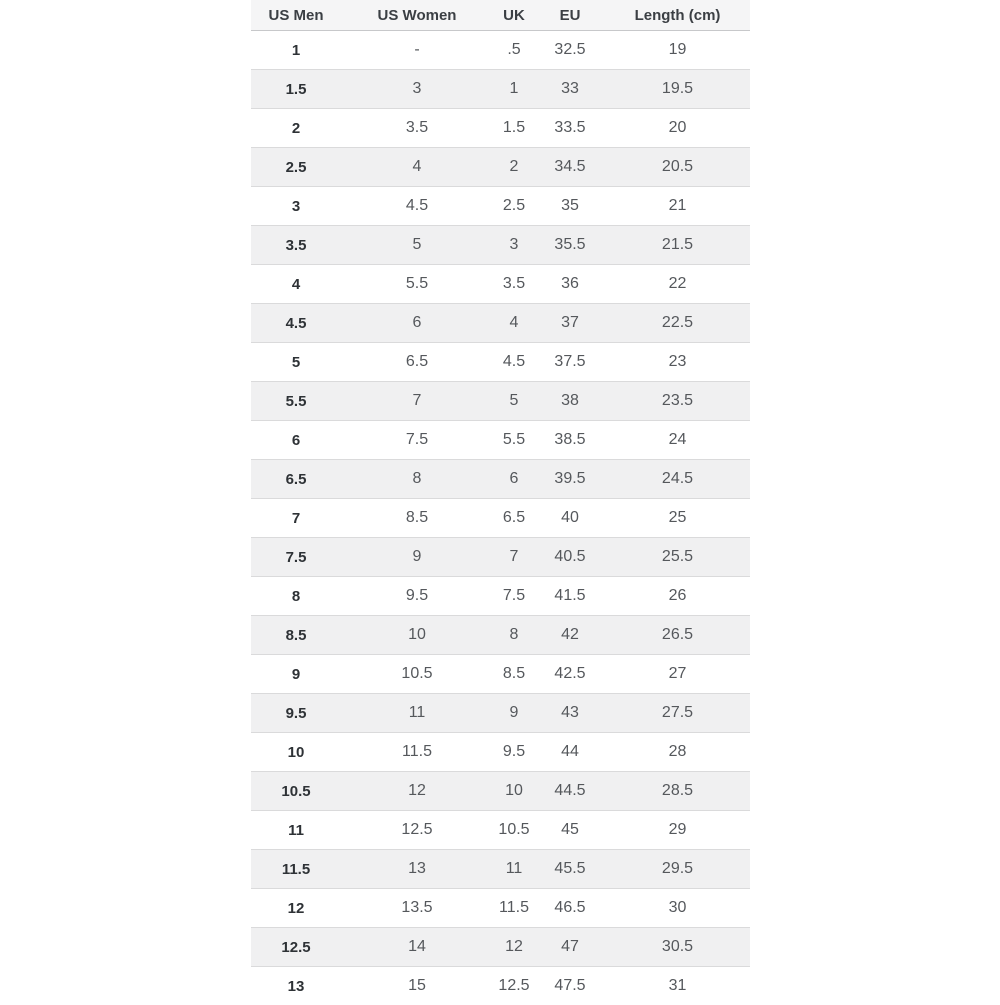 The width and height of the screenshot is (1000, 1005). What do you see at coordinates (677, 245) in the screenshot?
I see `cell-length-cm: 21.5` at bounding box center [677, 245].